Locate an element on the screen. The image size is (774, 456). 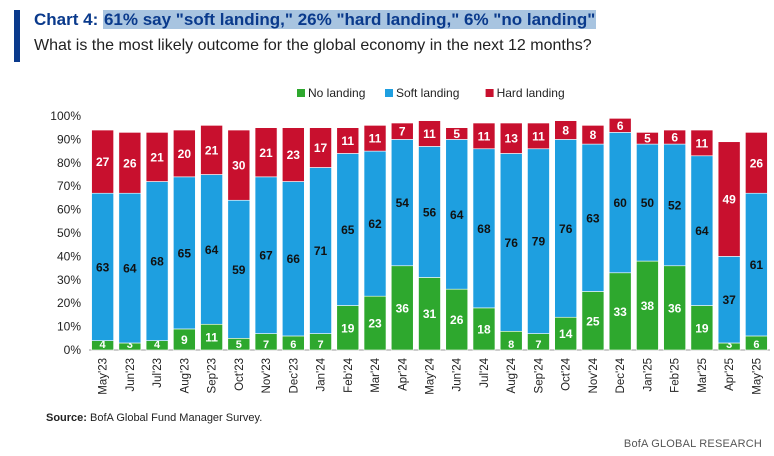
data-label: 63 is located at coordinates (103, 267).